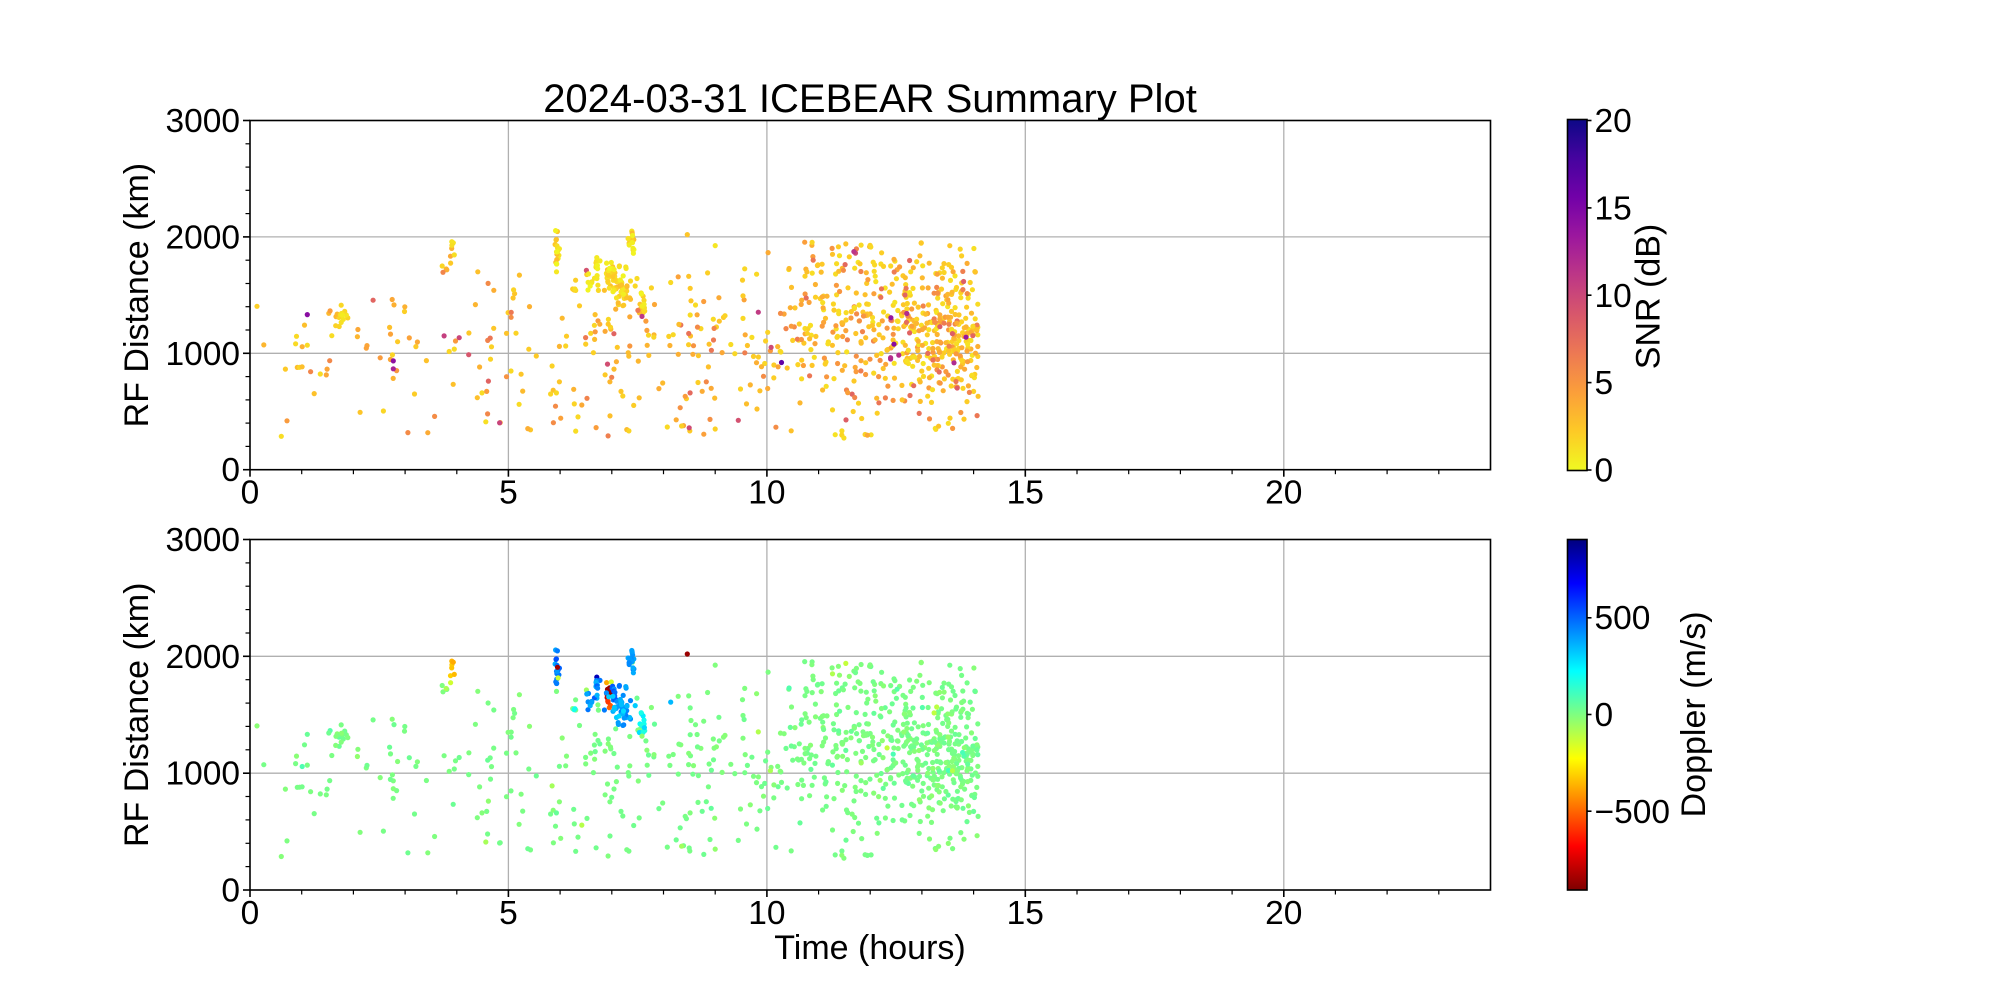 Image resolution: width=2000 pixels, height=1005 pixels. What do you see at coordinates (869, 948) in the screenshot?
I see `svg-text: Time (hours)` at bounding box center [869, 948].